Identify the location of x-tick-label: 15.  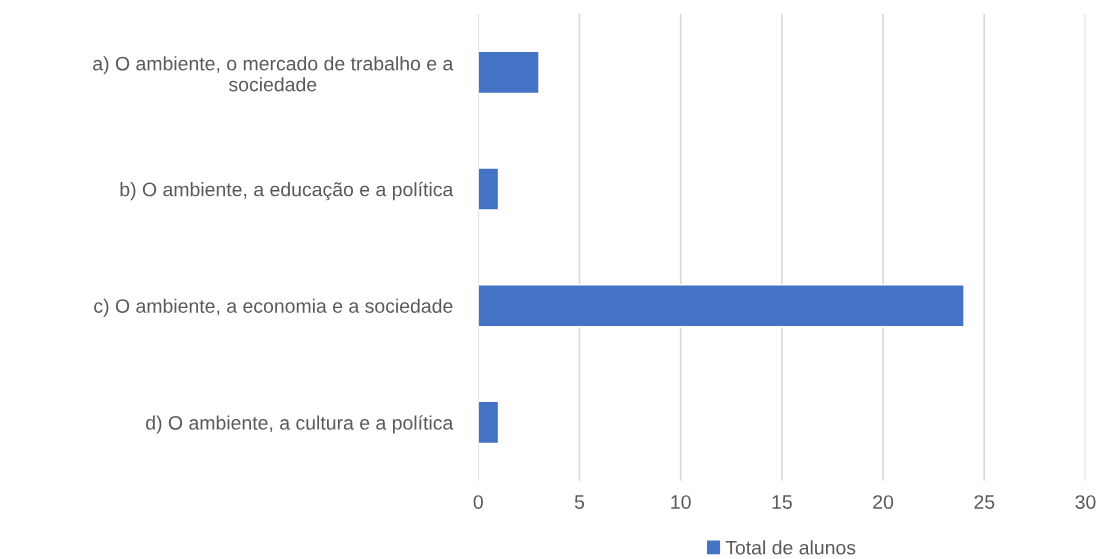
(782, 502).